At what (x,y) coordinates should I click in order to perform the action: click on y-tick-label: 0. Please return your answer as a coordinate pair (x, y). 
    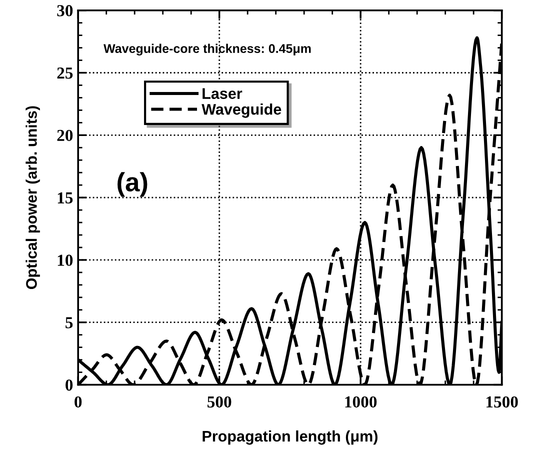
    Looking at the image, I should click on (69, 385).